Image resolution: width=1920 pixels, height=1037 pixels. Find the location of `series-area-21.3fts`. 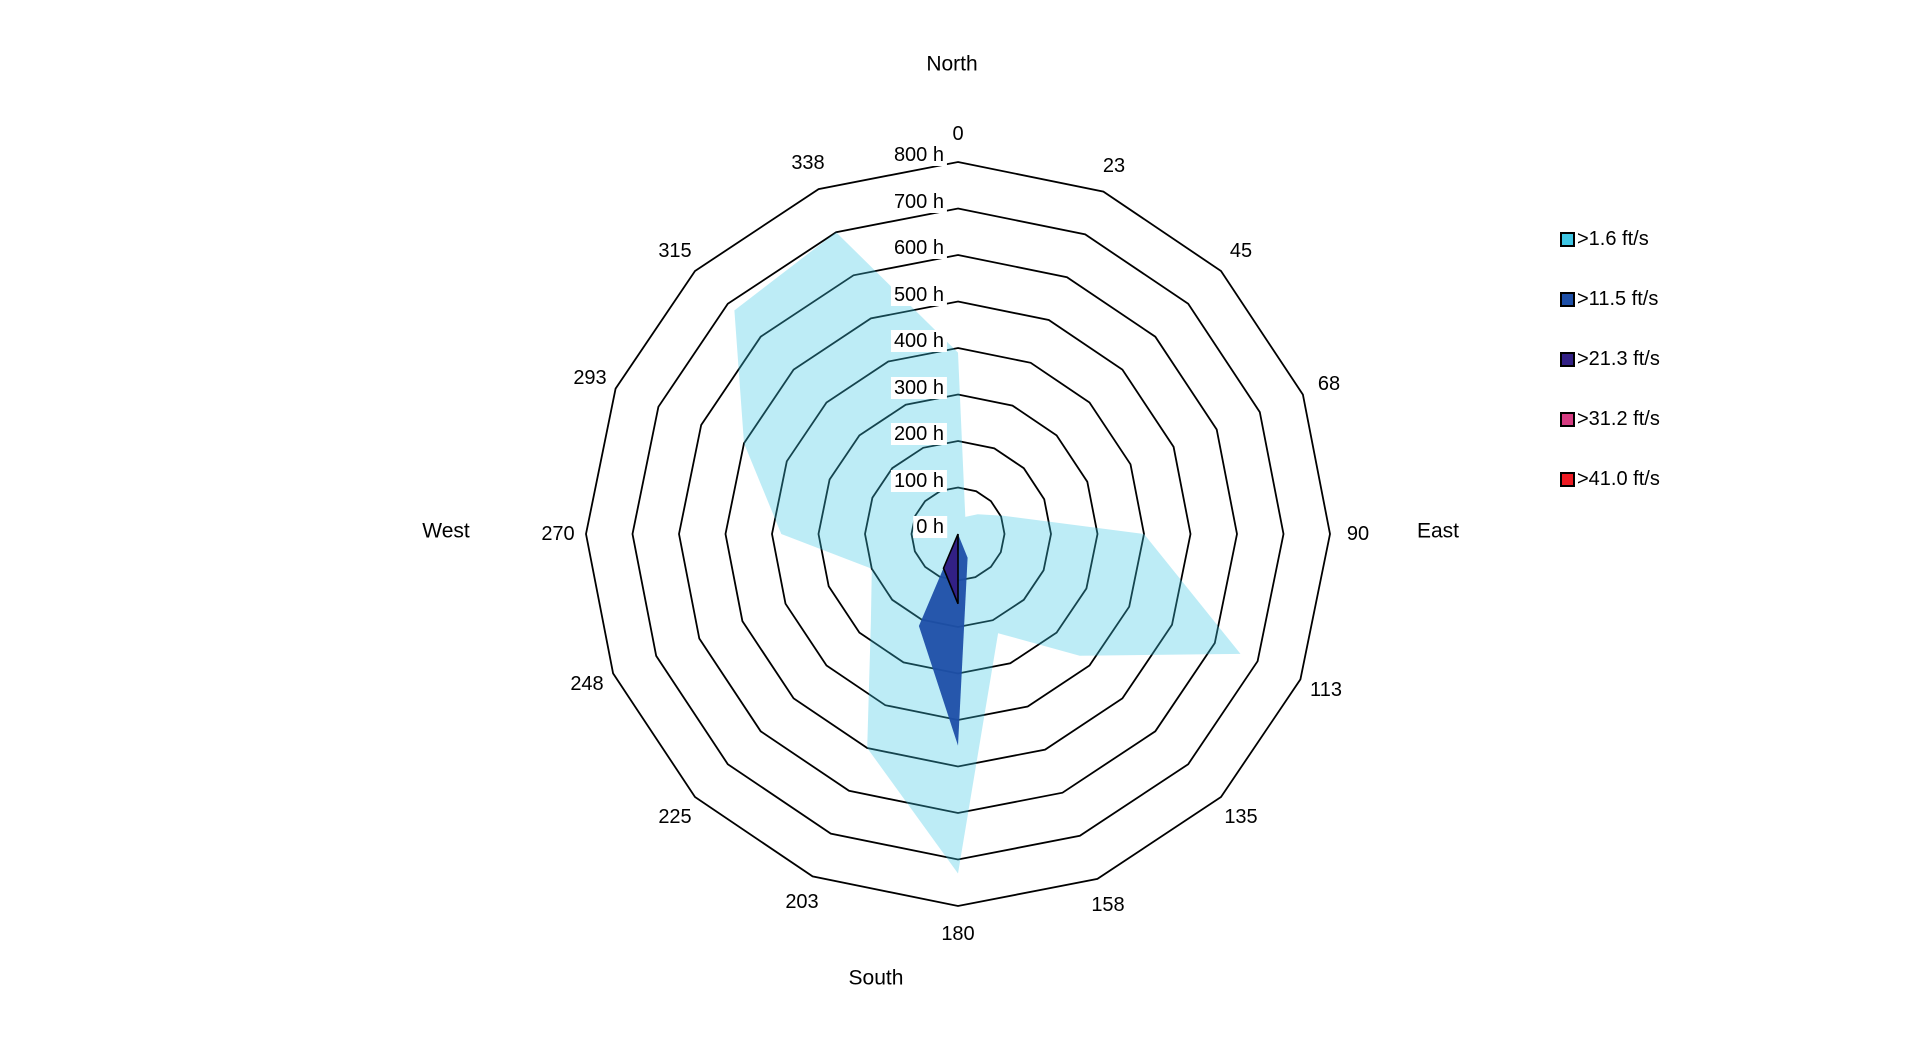

series-area-21.3fts is located at coordinates (950, 569).